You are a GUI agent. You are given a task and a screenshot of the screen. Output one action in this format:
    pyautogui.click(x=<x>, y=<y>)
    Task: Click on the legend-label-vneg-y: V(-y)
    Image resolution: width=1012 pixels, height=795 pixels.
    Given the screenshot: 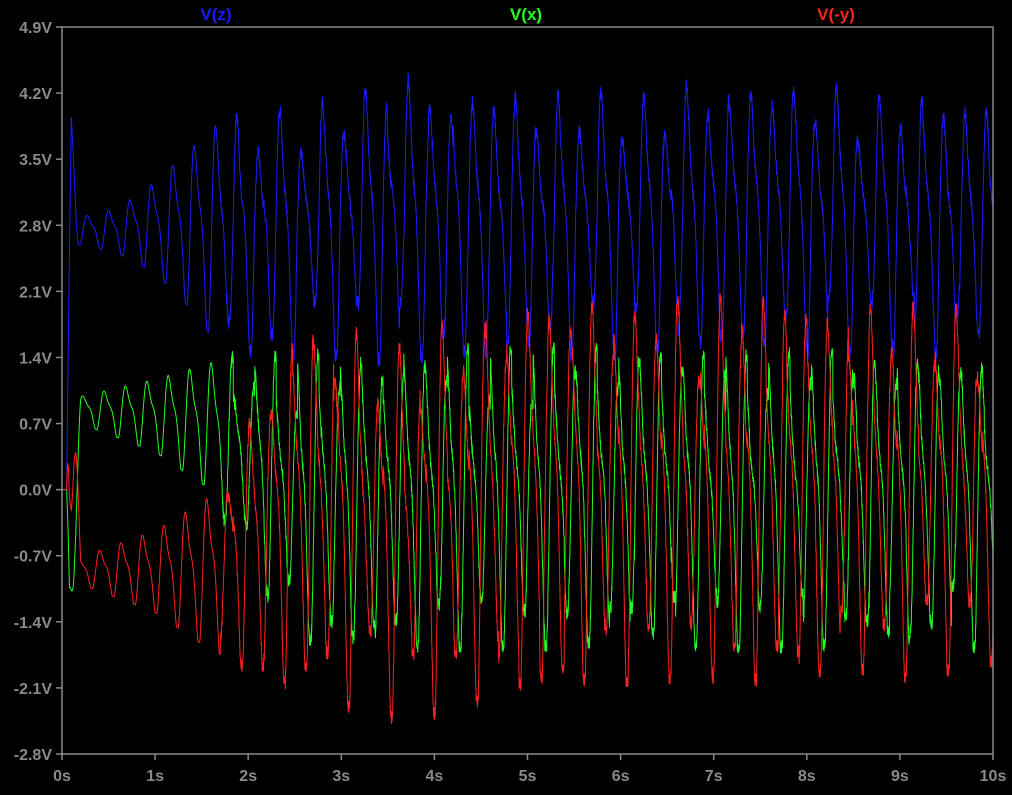 What is the action you would take?
    pyautogui.click(x=836, y=14)
    